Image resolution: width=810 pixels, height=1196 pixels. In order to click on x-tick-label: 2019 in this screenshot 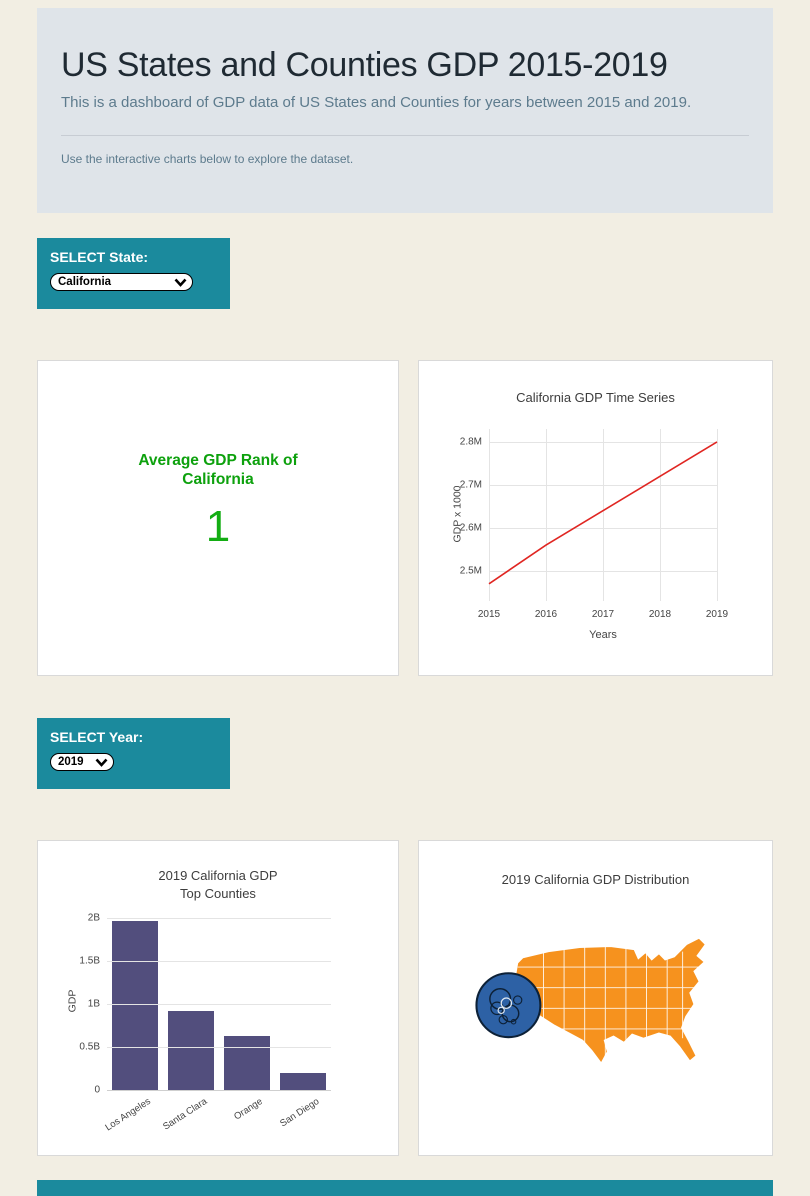, I will do `click(717, 614)`.